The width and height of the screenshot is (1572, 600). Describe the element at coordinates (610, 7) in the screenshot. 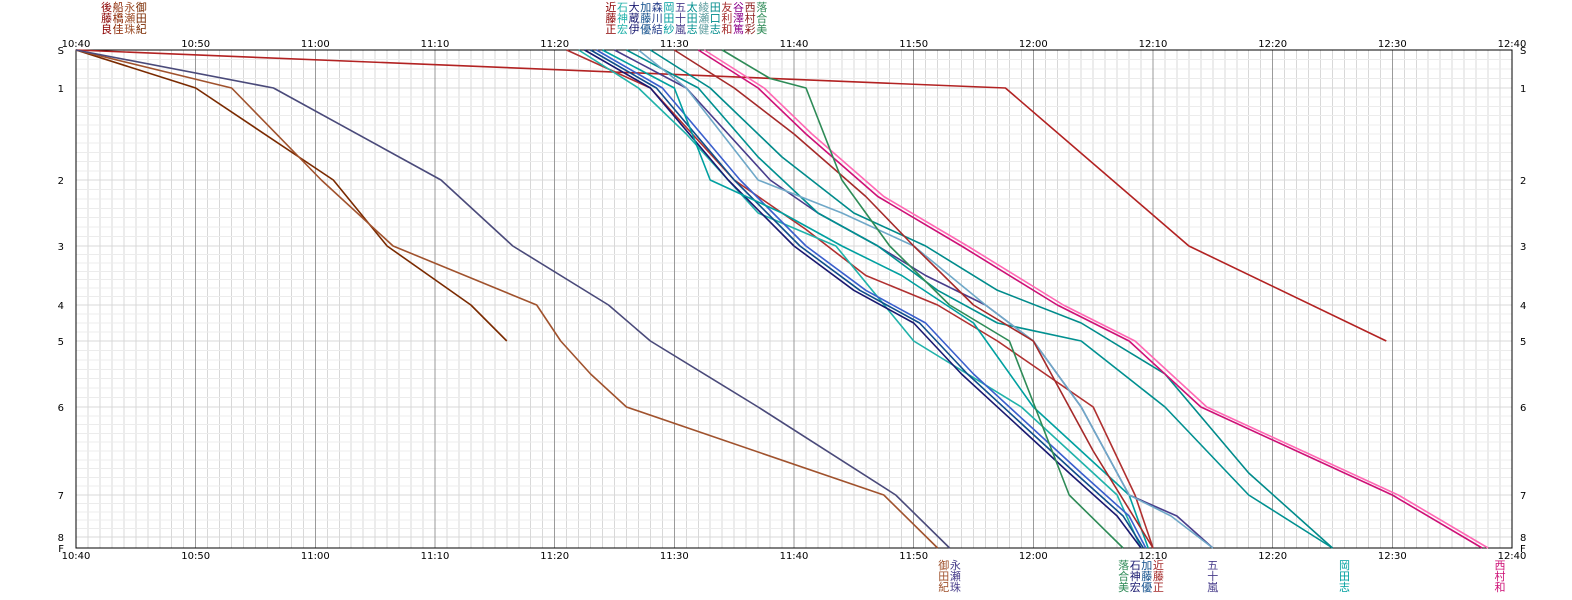

I see `top-name-char: 近` at that location.